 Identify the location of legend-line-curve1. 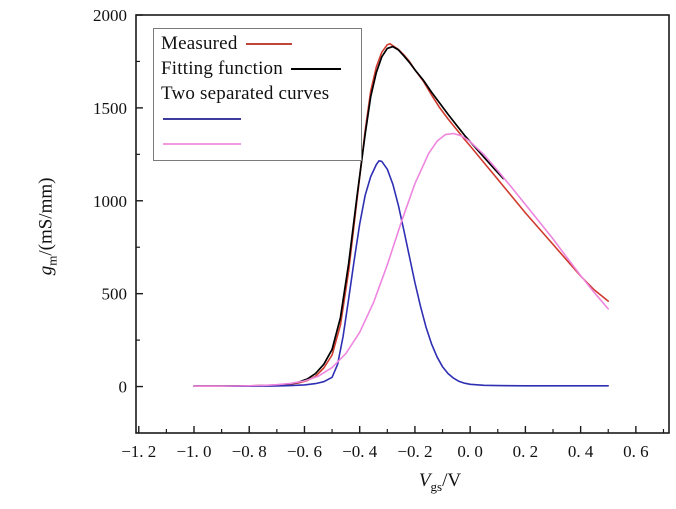
(202, 118).